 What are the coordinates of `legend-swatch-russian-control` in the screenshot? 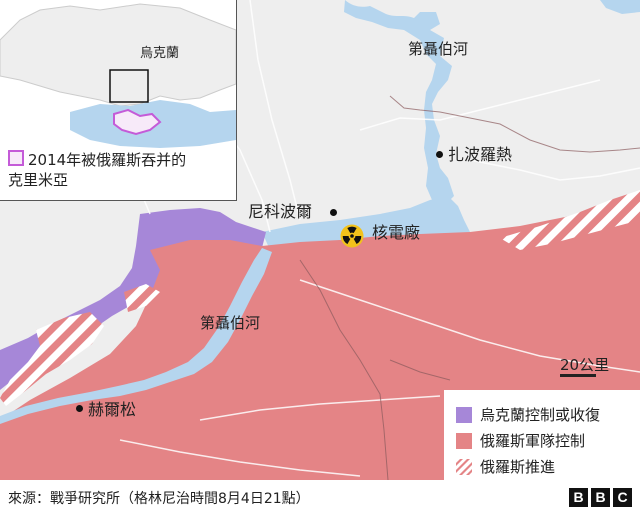 It's located at (464, 441).